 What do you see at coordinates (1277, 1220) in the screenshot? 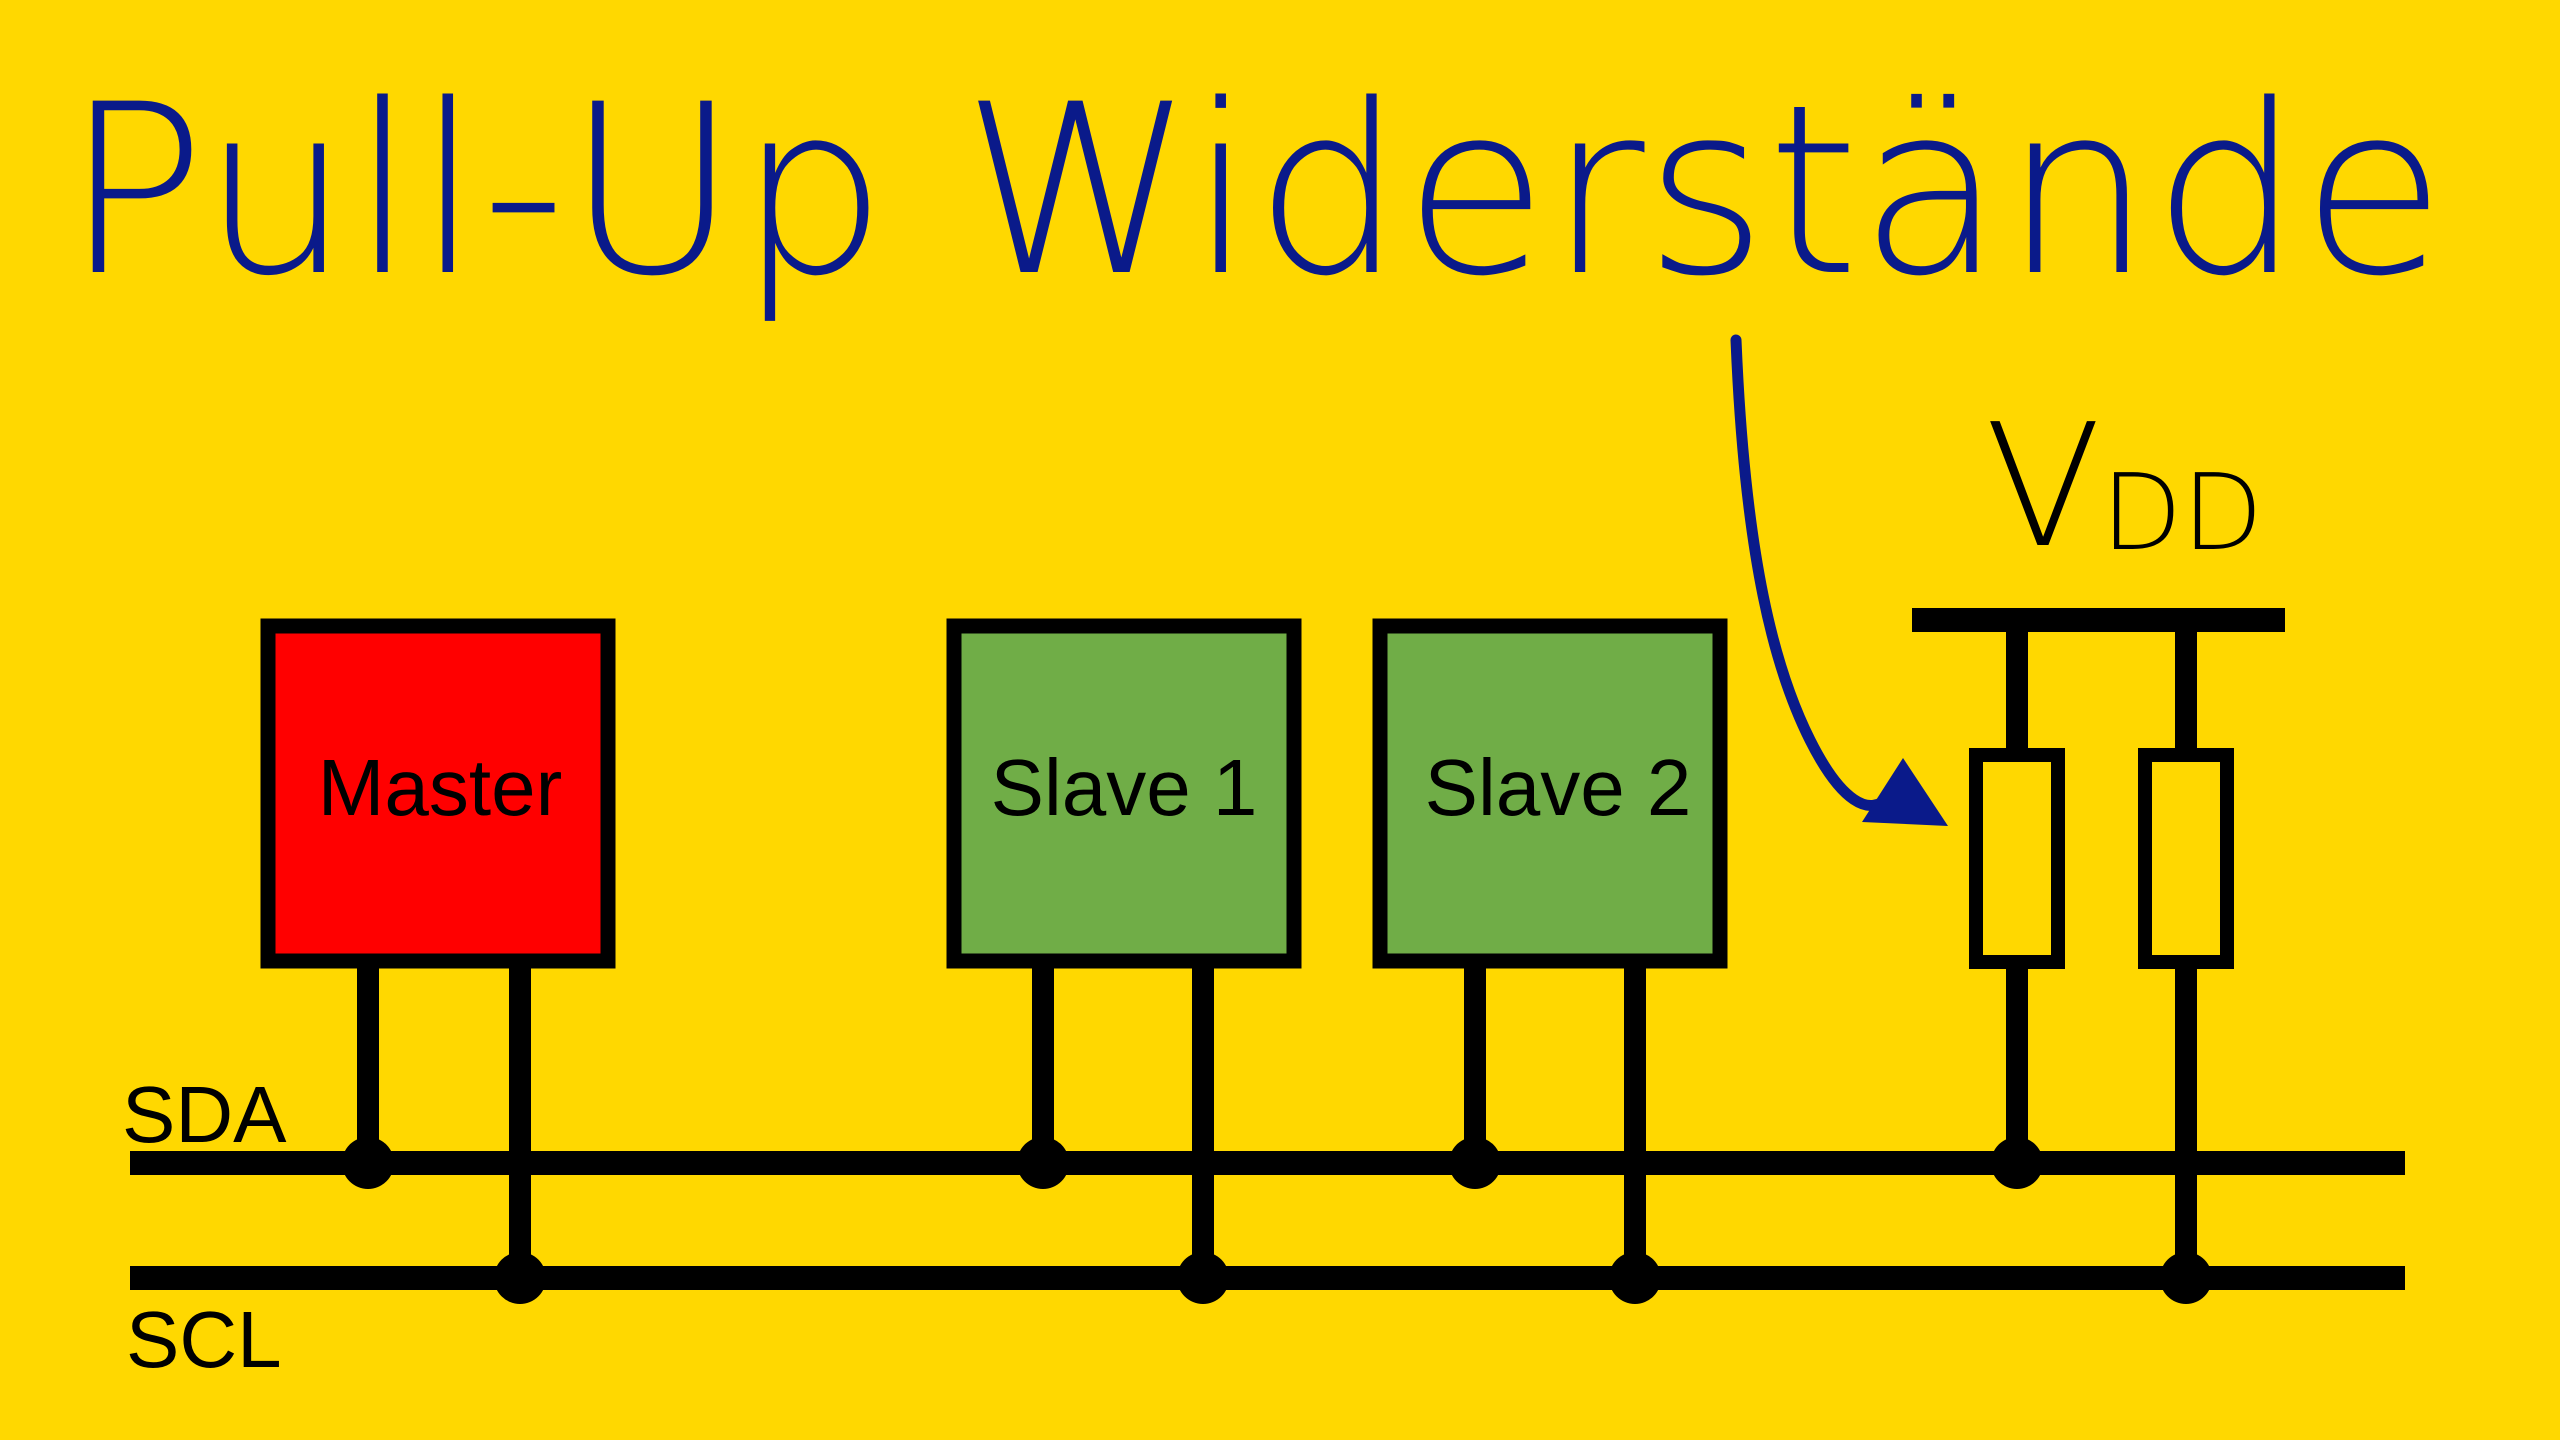
I see `junctions` at bounding box center [1277, 1220].